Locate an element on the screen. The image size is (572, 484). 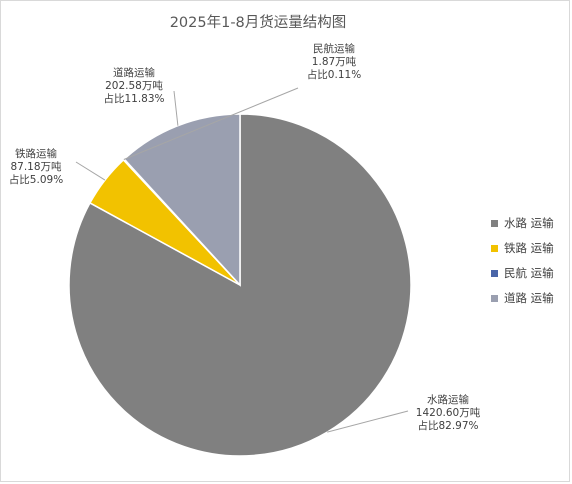
slice-label-share-1: 占比82.97% is located at coordinates (447, 425).